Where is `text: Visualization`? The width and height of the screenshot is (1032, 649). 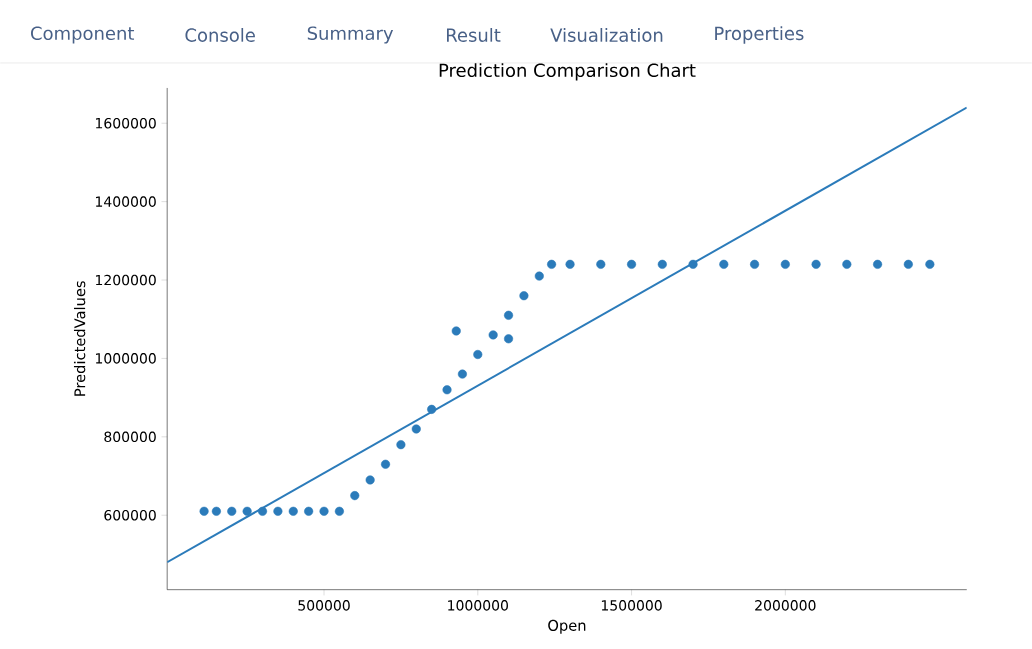
text: Visualization is located at coordinates (606, 35).